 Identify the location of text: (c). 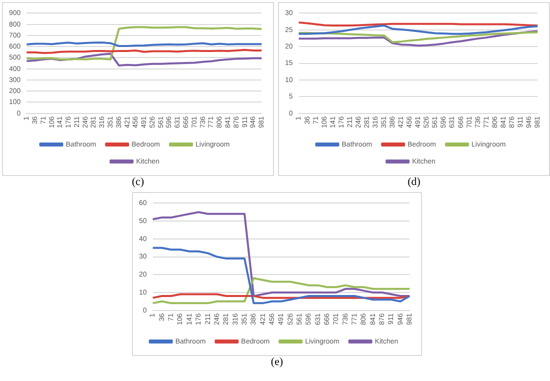
(138, 182).